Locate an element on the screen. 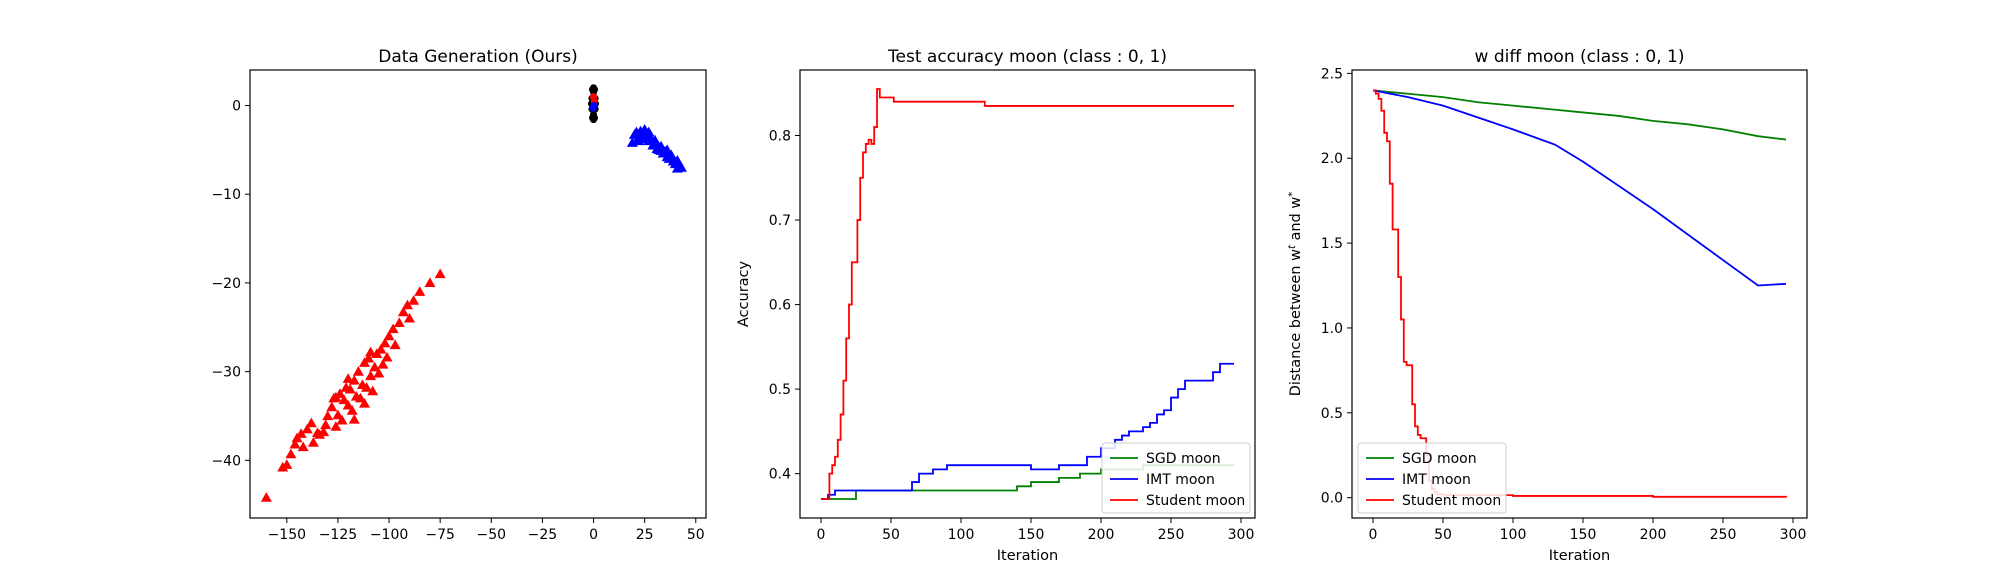 The height and width of the screenshot is (580, 2000). plot-area is located at coordinates (1579, 293).